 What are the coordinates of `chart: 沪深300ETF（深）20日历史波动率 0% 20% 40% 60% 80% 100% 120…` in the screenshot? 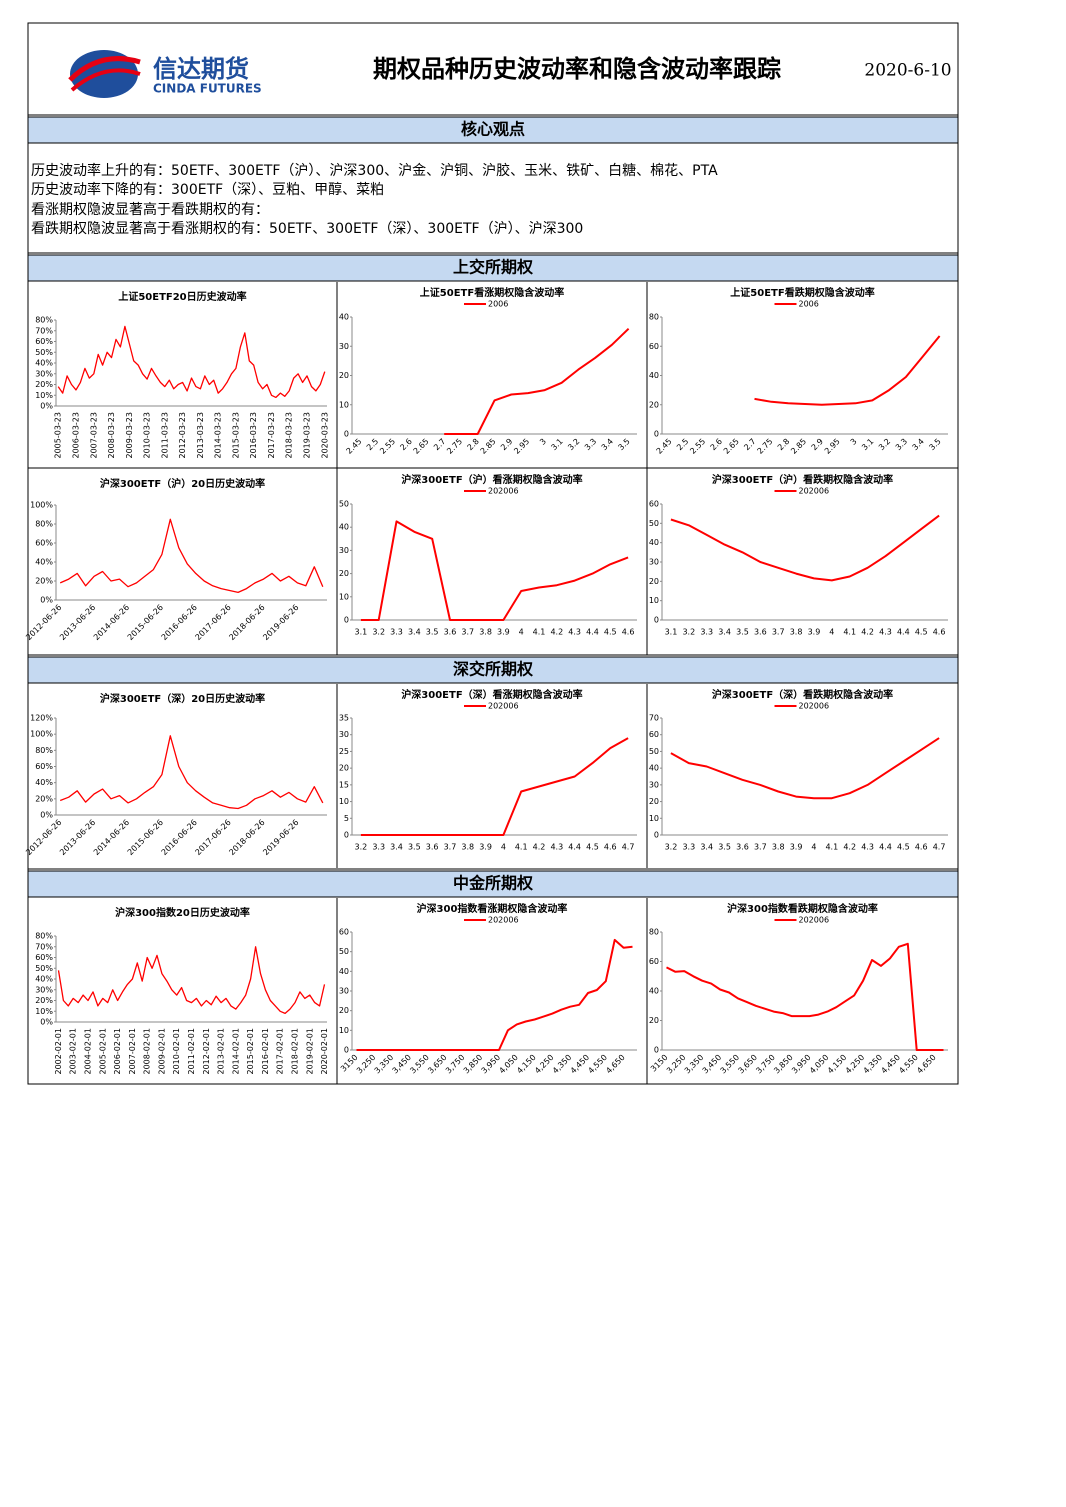 It's located at (175, 774).